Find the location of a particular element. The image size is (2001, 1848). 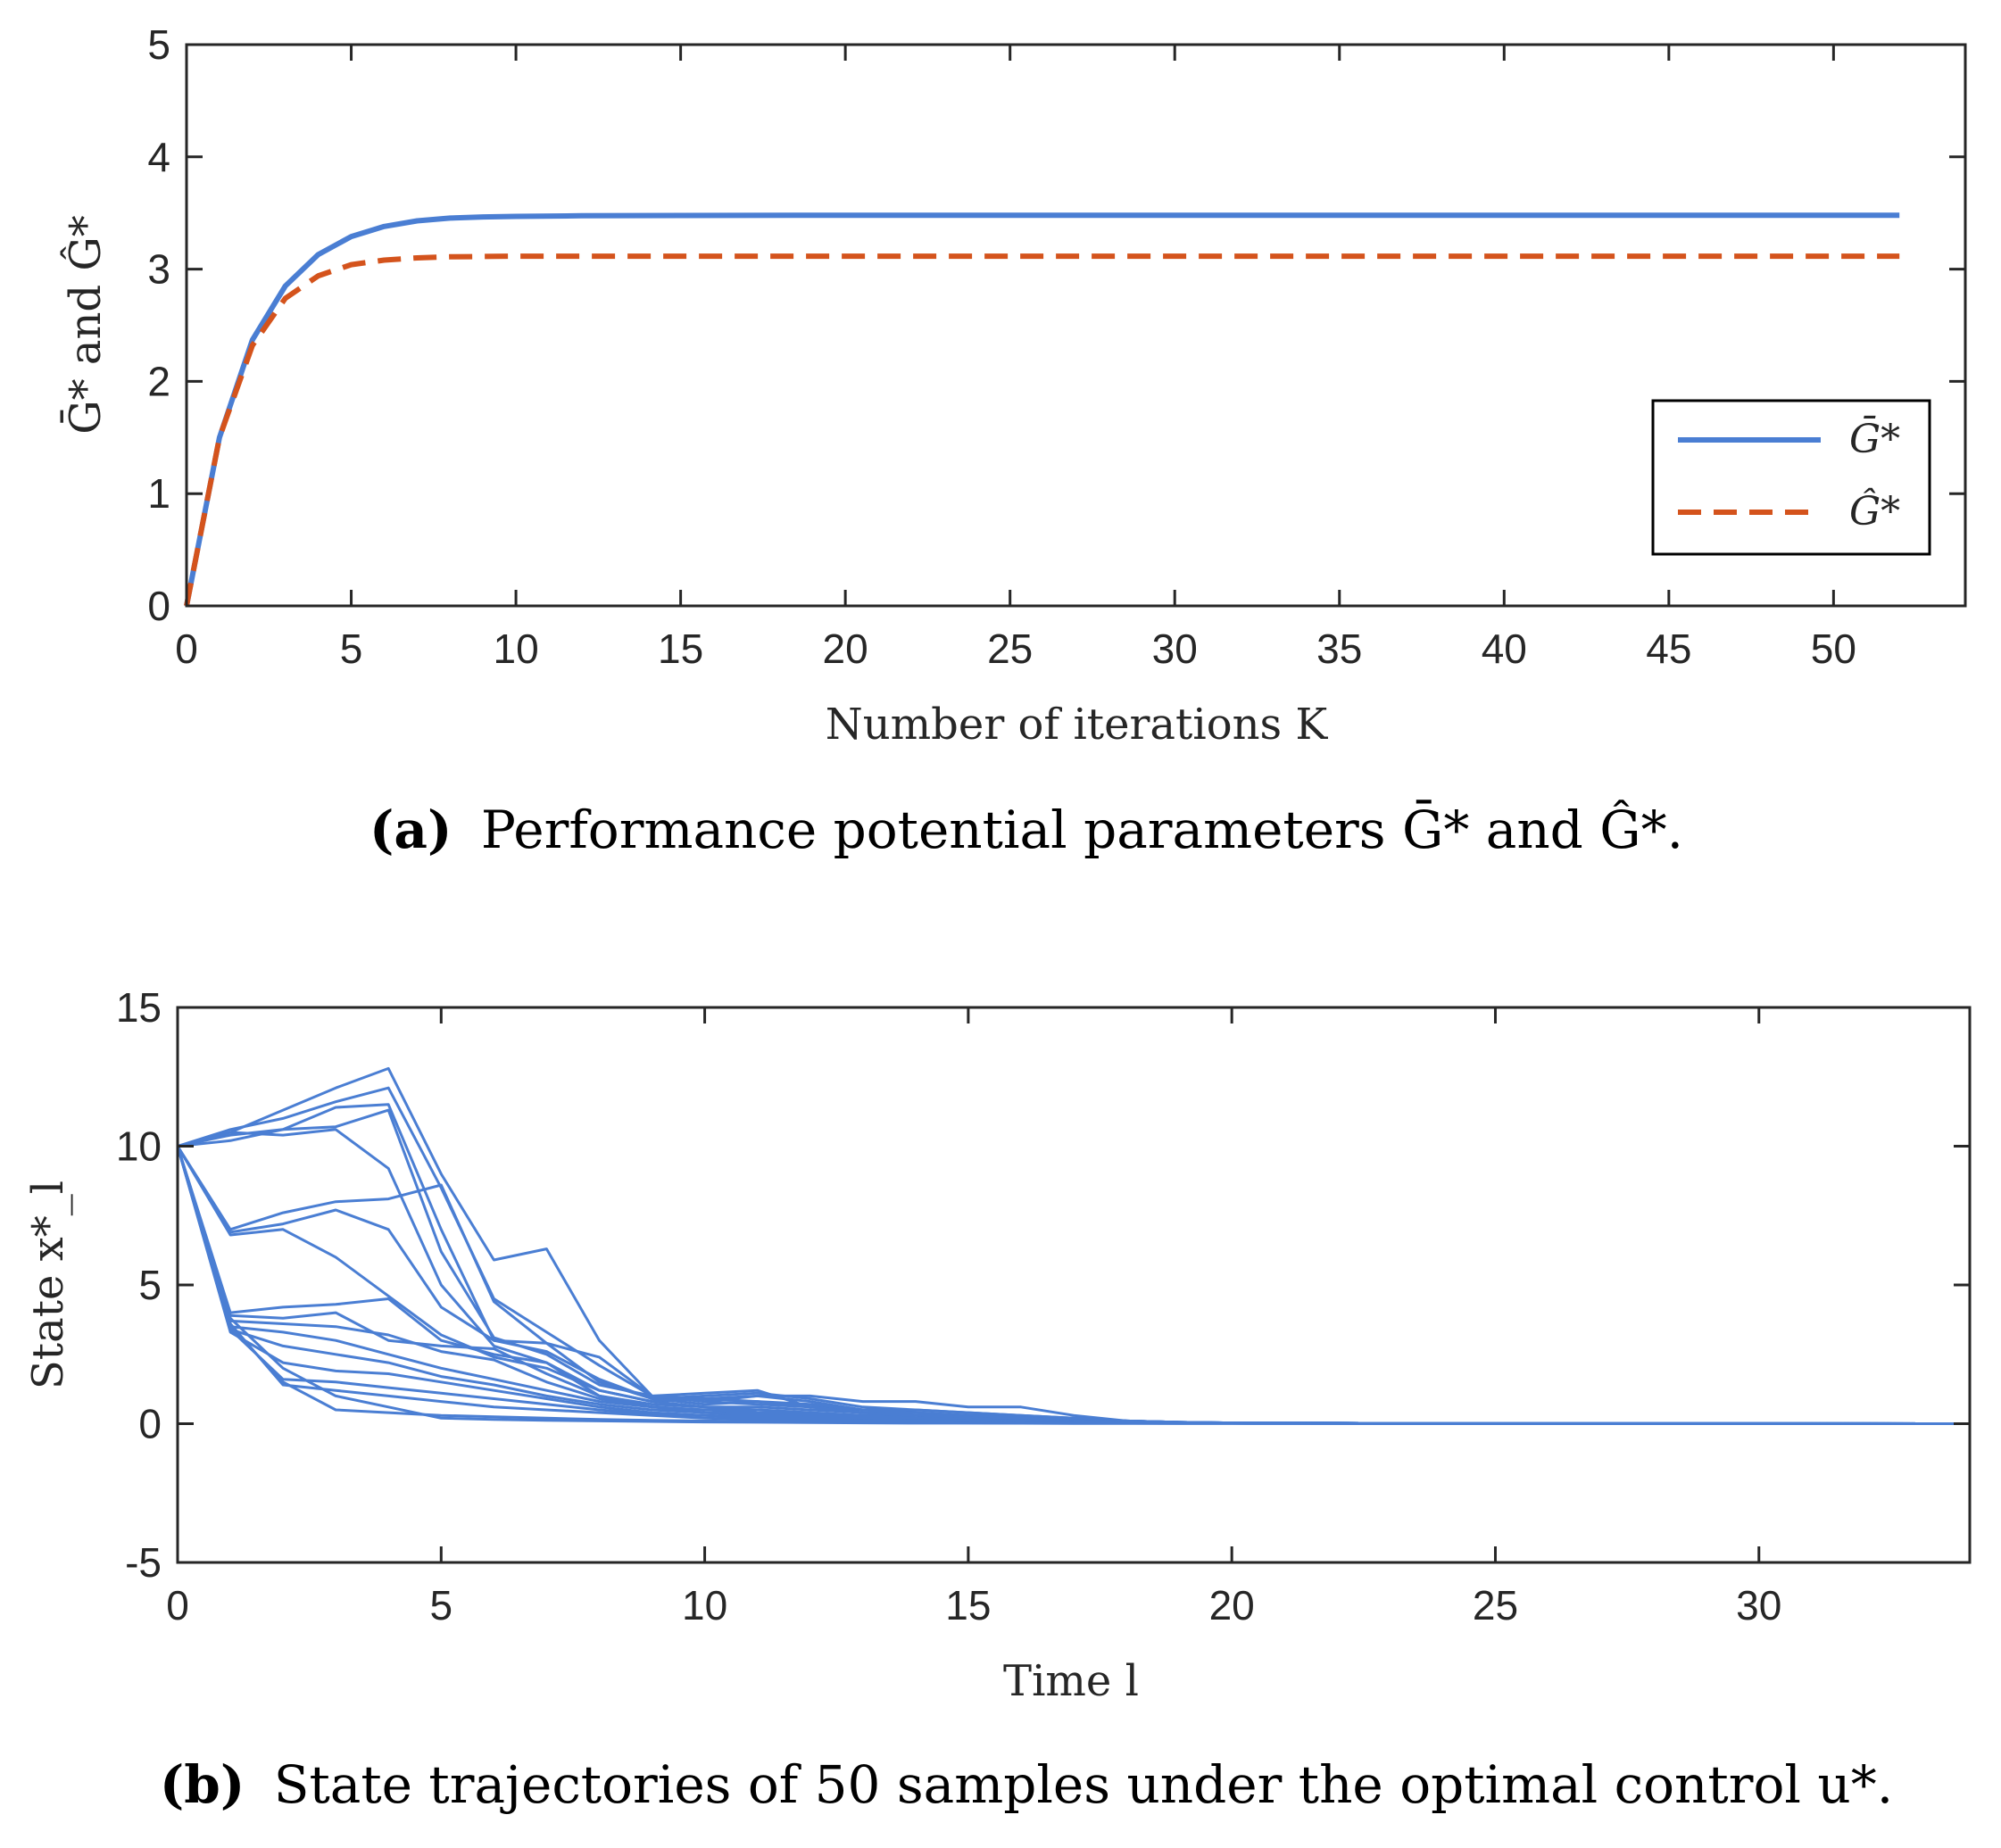

panel-a-xtick-label: 15 is located at coordinates (680, 649).